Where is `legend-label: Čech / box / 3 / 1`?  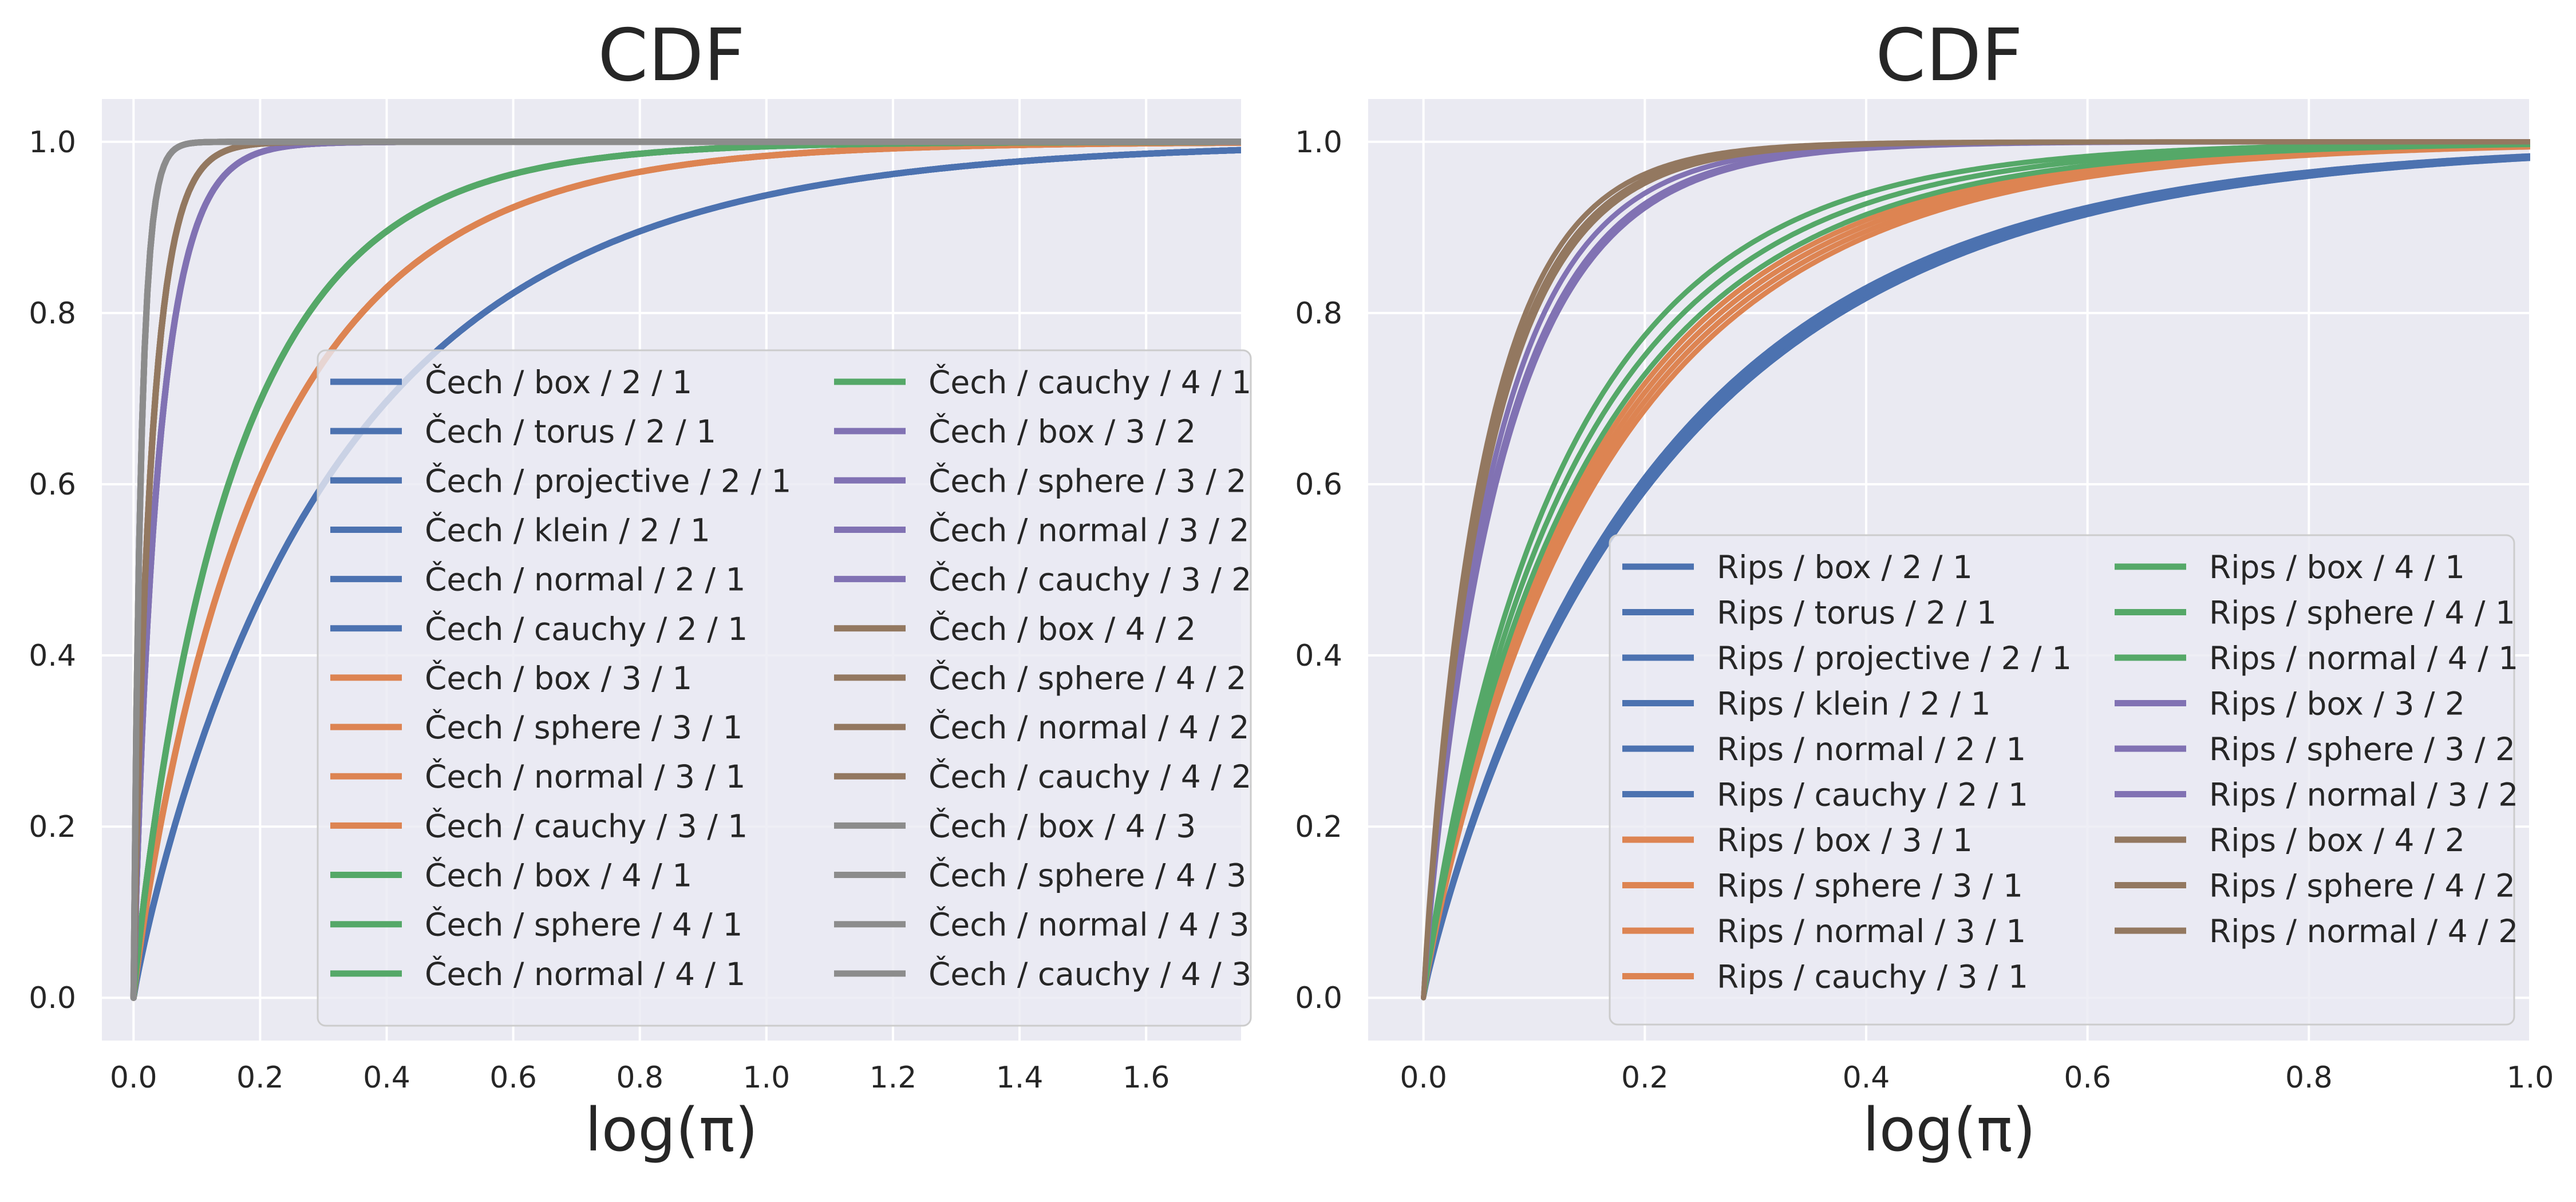
legend-label: Čech / box / 3 / 1 is located at coordinates (558, 678).